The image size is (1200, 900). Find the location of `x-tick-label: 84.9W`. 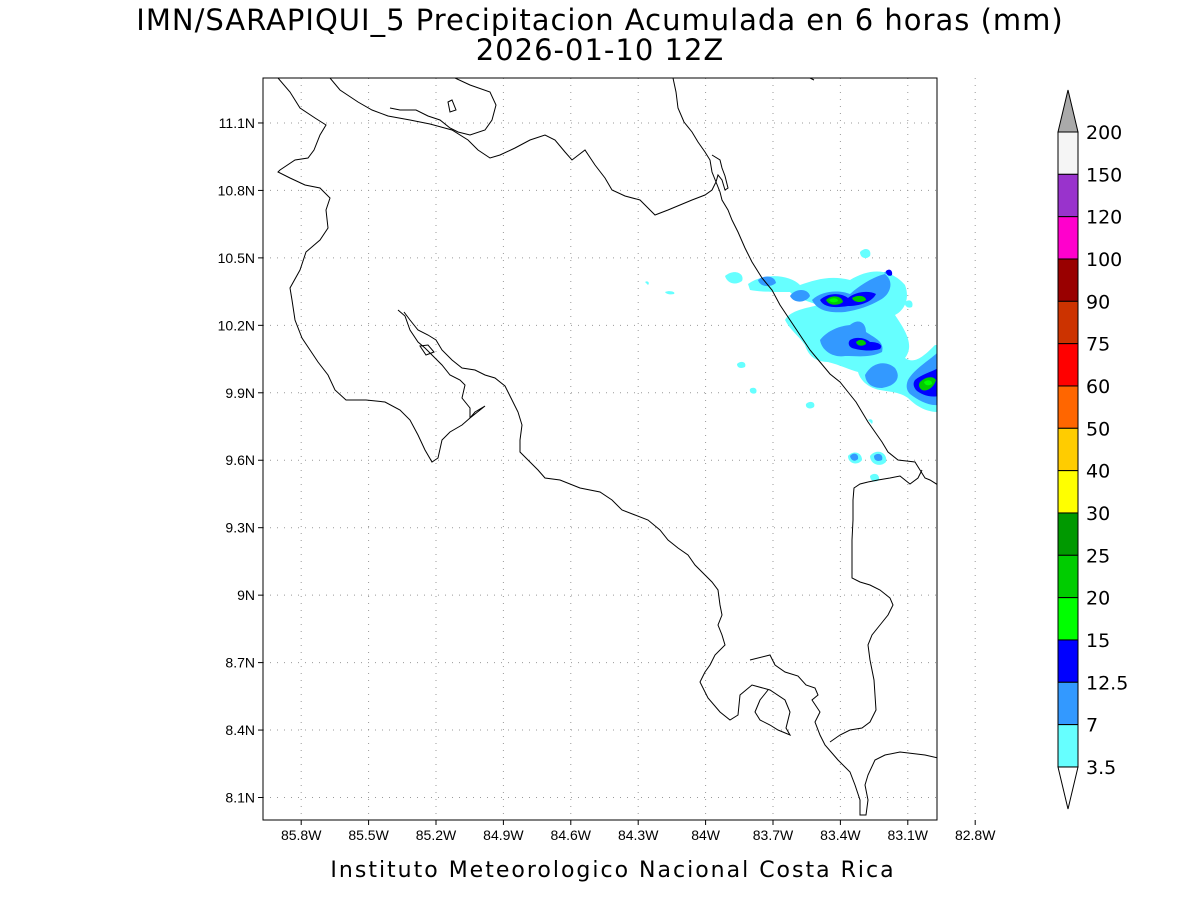

x-tick-label: 84.9W is located at coordinates (503, 835).